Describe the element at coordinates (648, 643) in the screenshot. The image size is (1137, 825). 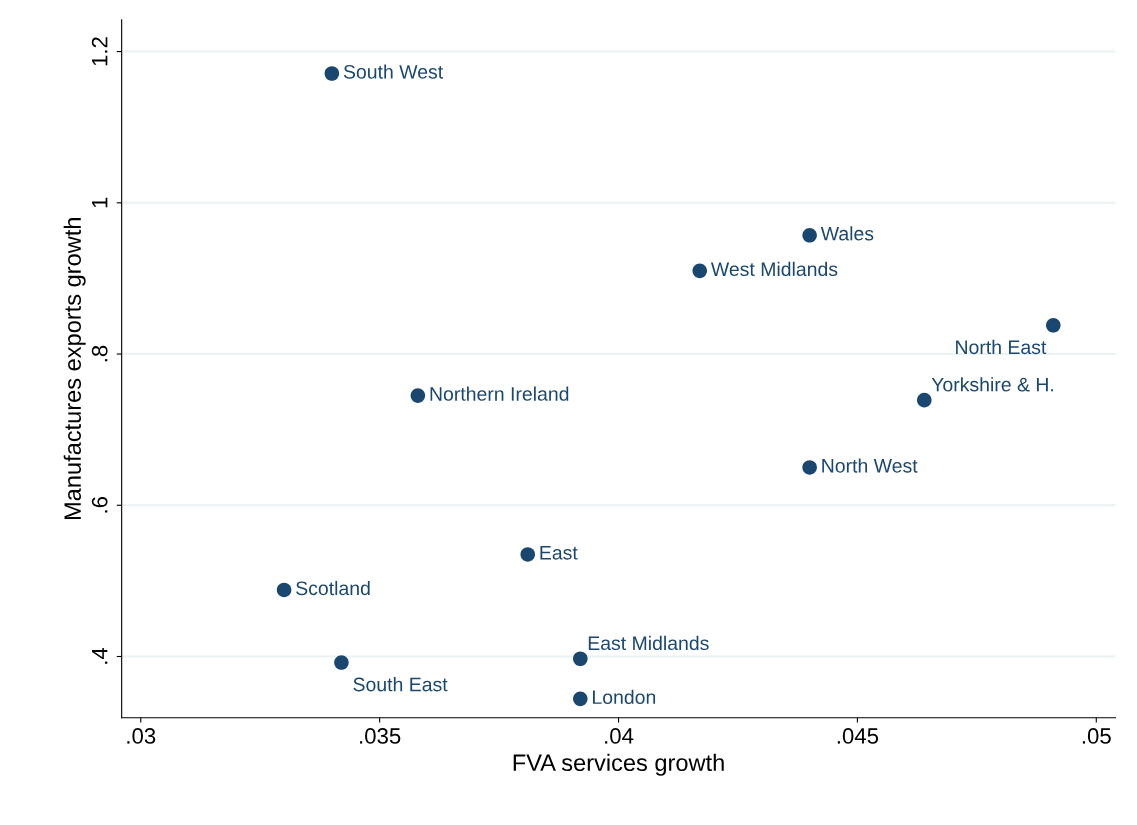
I see `series-label: East Midlands` at that location.